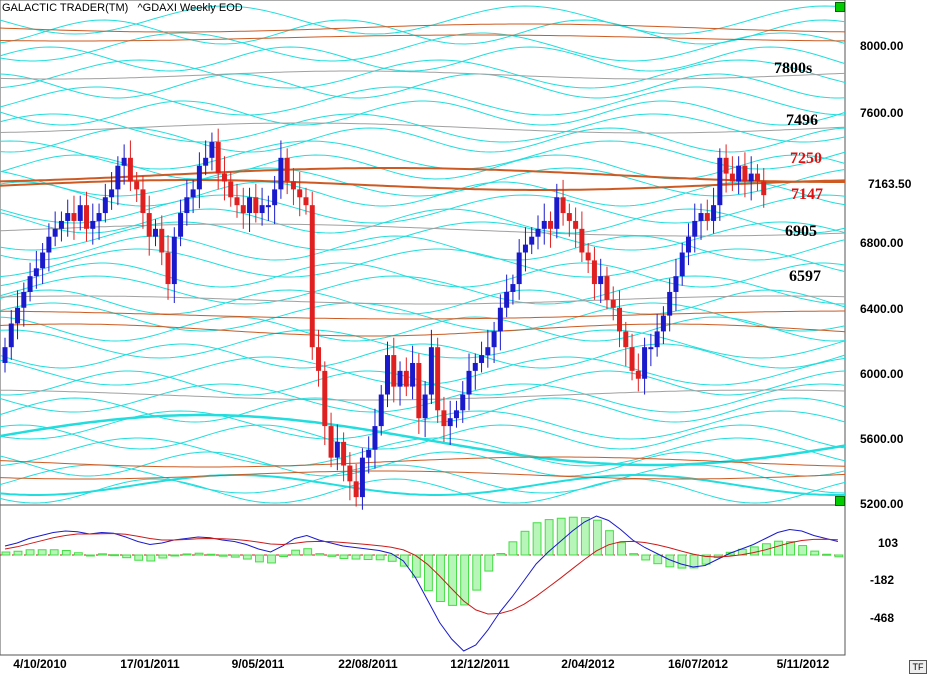 The width and height of the screenshot is (928, 676). What do you see at coordinates (882, 243) in the screenshot?
I see `y-tick-6800: 6800.00` at bounding box center [882, 243].